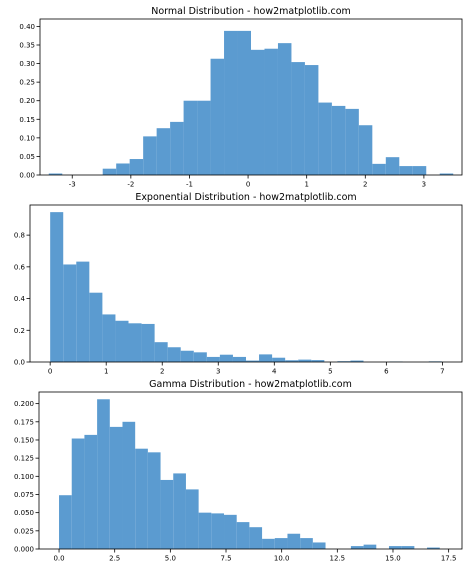  Describe the element at coordinates (24, 459) in the screenshot. I see `y-tick-label: 0.125` at that location.